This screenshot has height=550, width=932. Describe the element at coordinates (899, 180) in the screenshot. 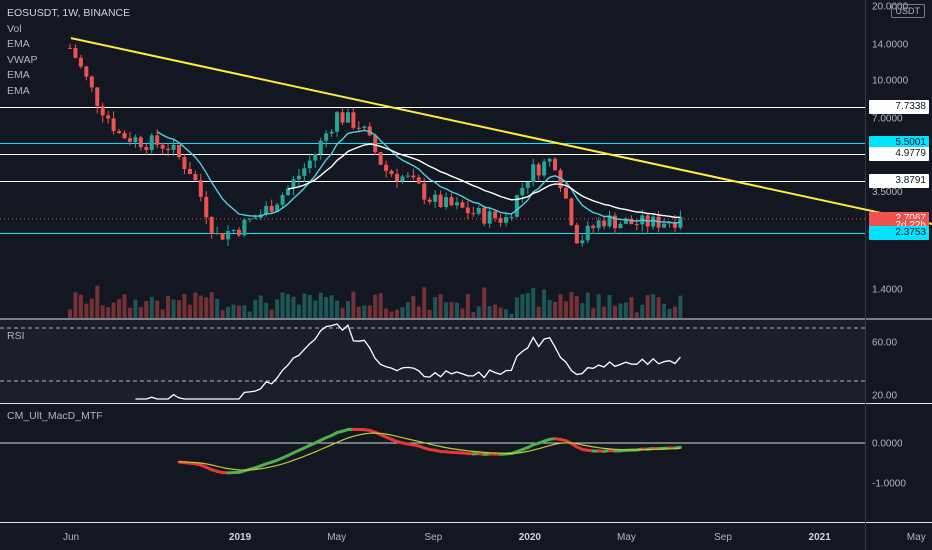

I see `price-tag: 3.8791` at that location.